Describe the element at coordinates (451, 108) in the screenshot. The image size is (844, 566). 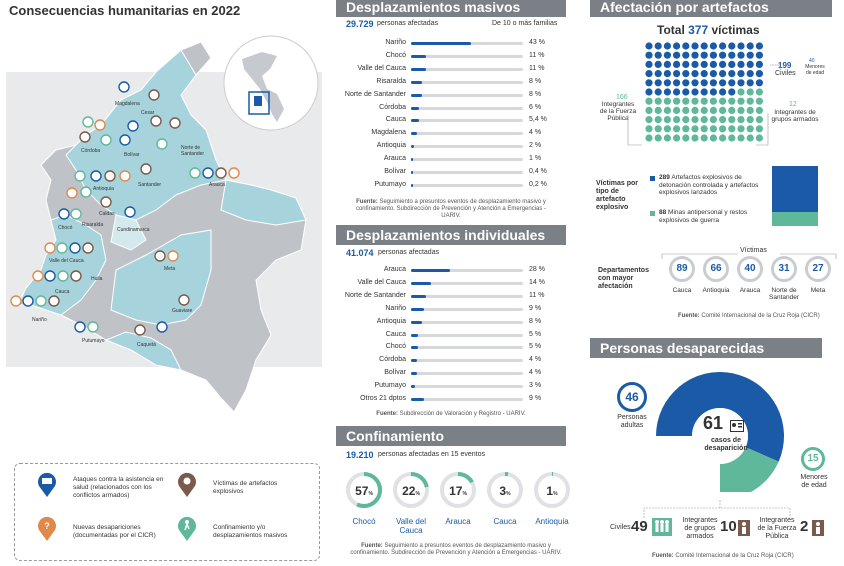
I see `masivos-row: Córdoba 6 %` at that location.